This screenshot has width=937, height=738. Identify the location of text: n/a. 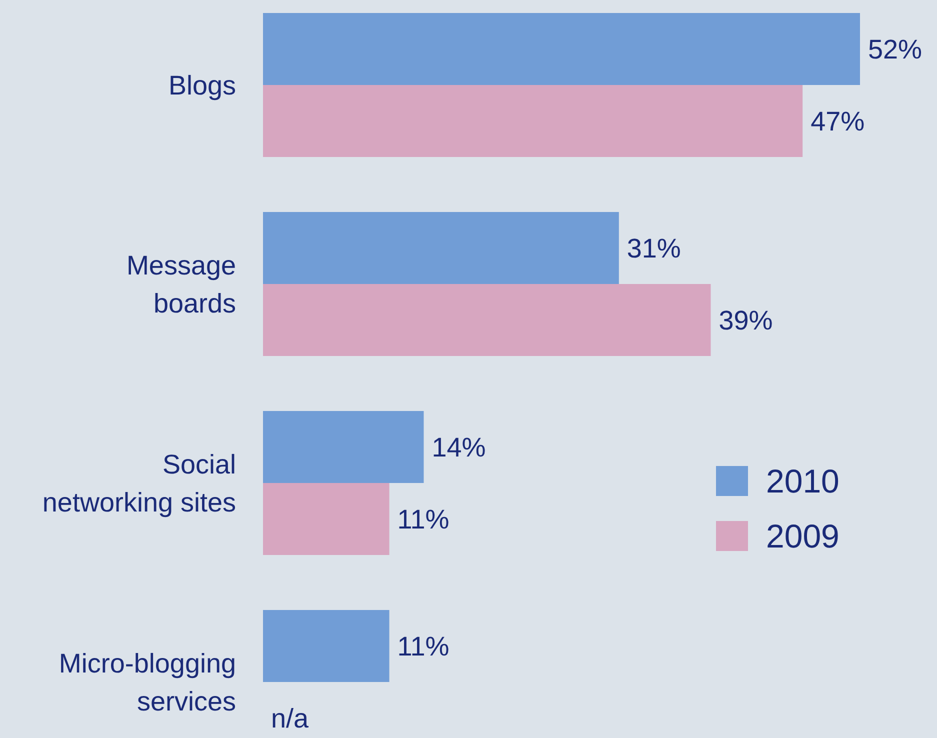
(290, 718).